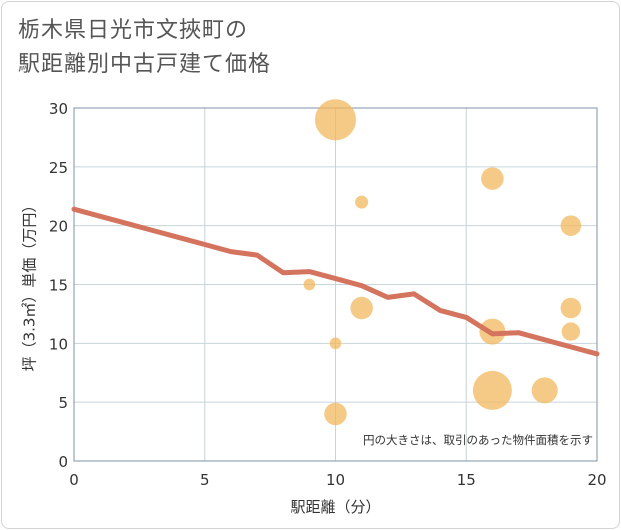 The height and width of the screenshot is (530, 621). I want to click on y-tick-label: 15, so click(58, 286).